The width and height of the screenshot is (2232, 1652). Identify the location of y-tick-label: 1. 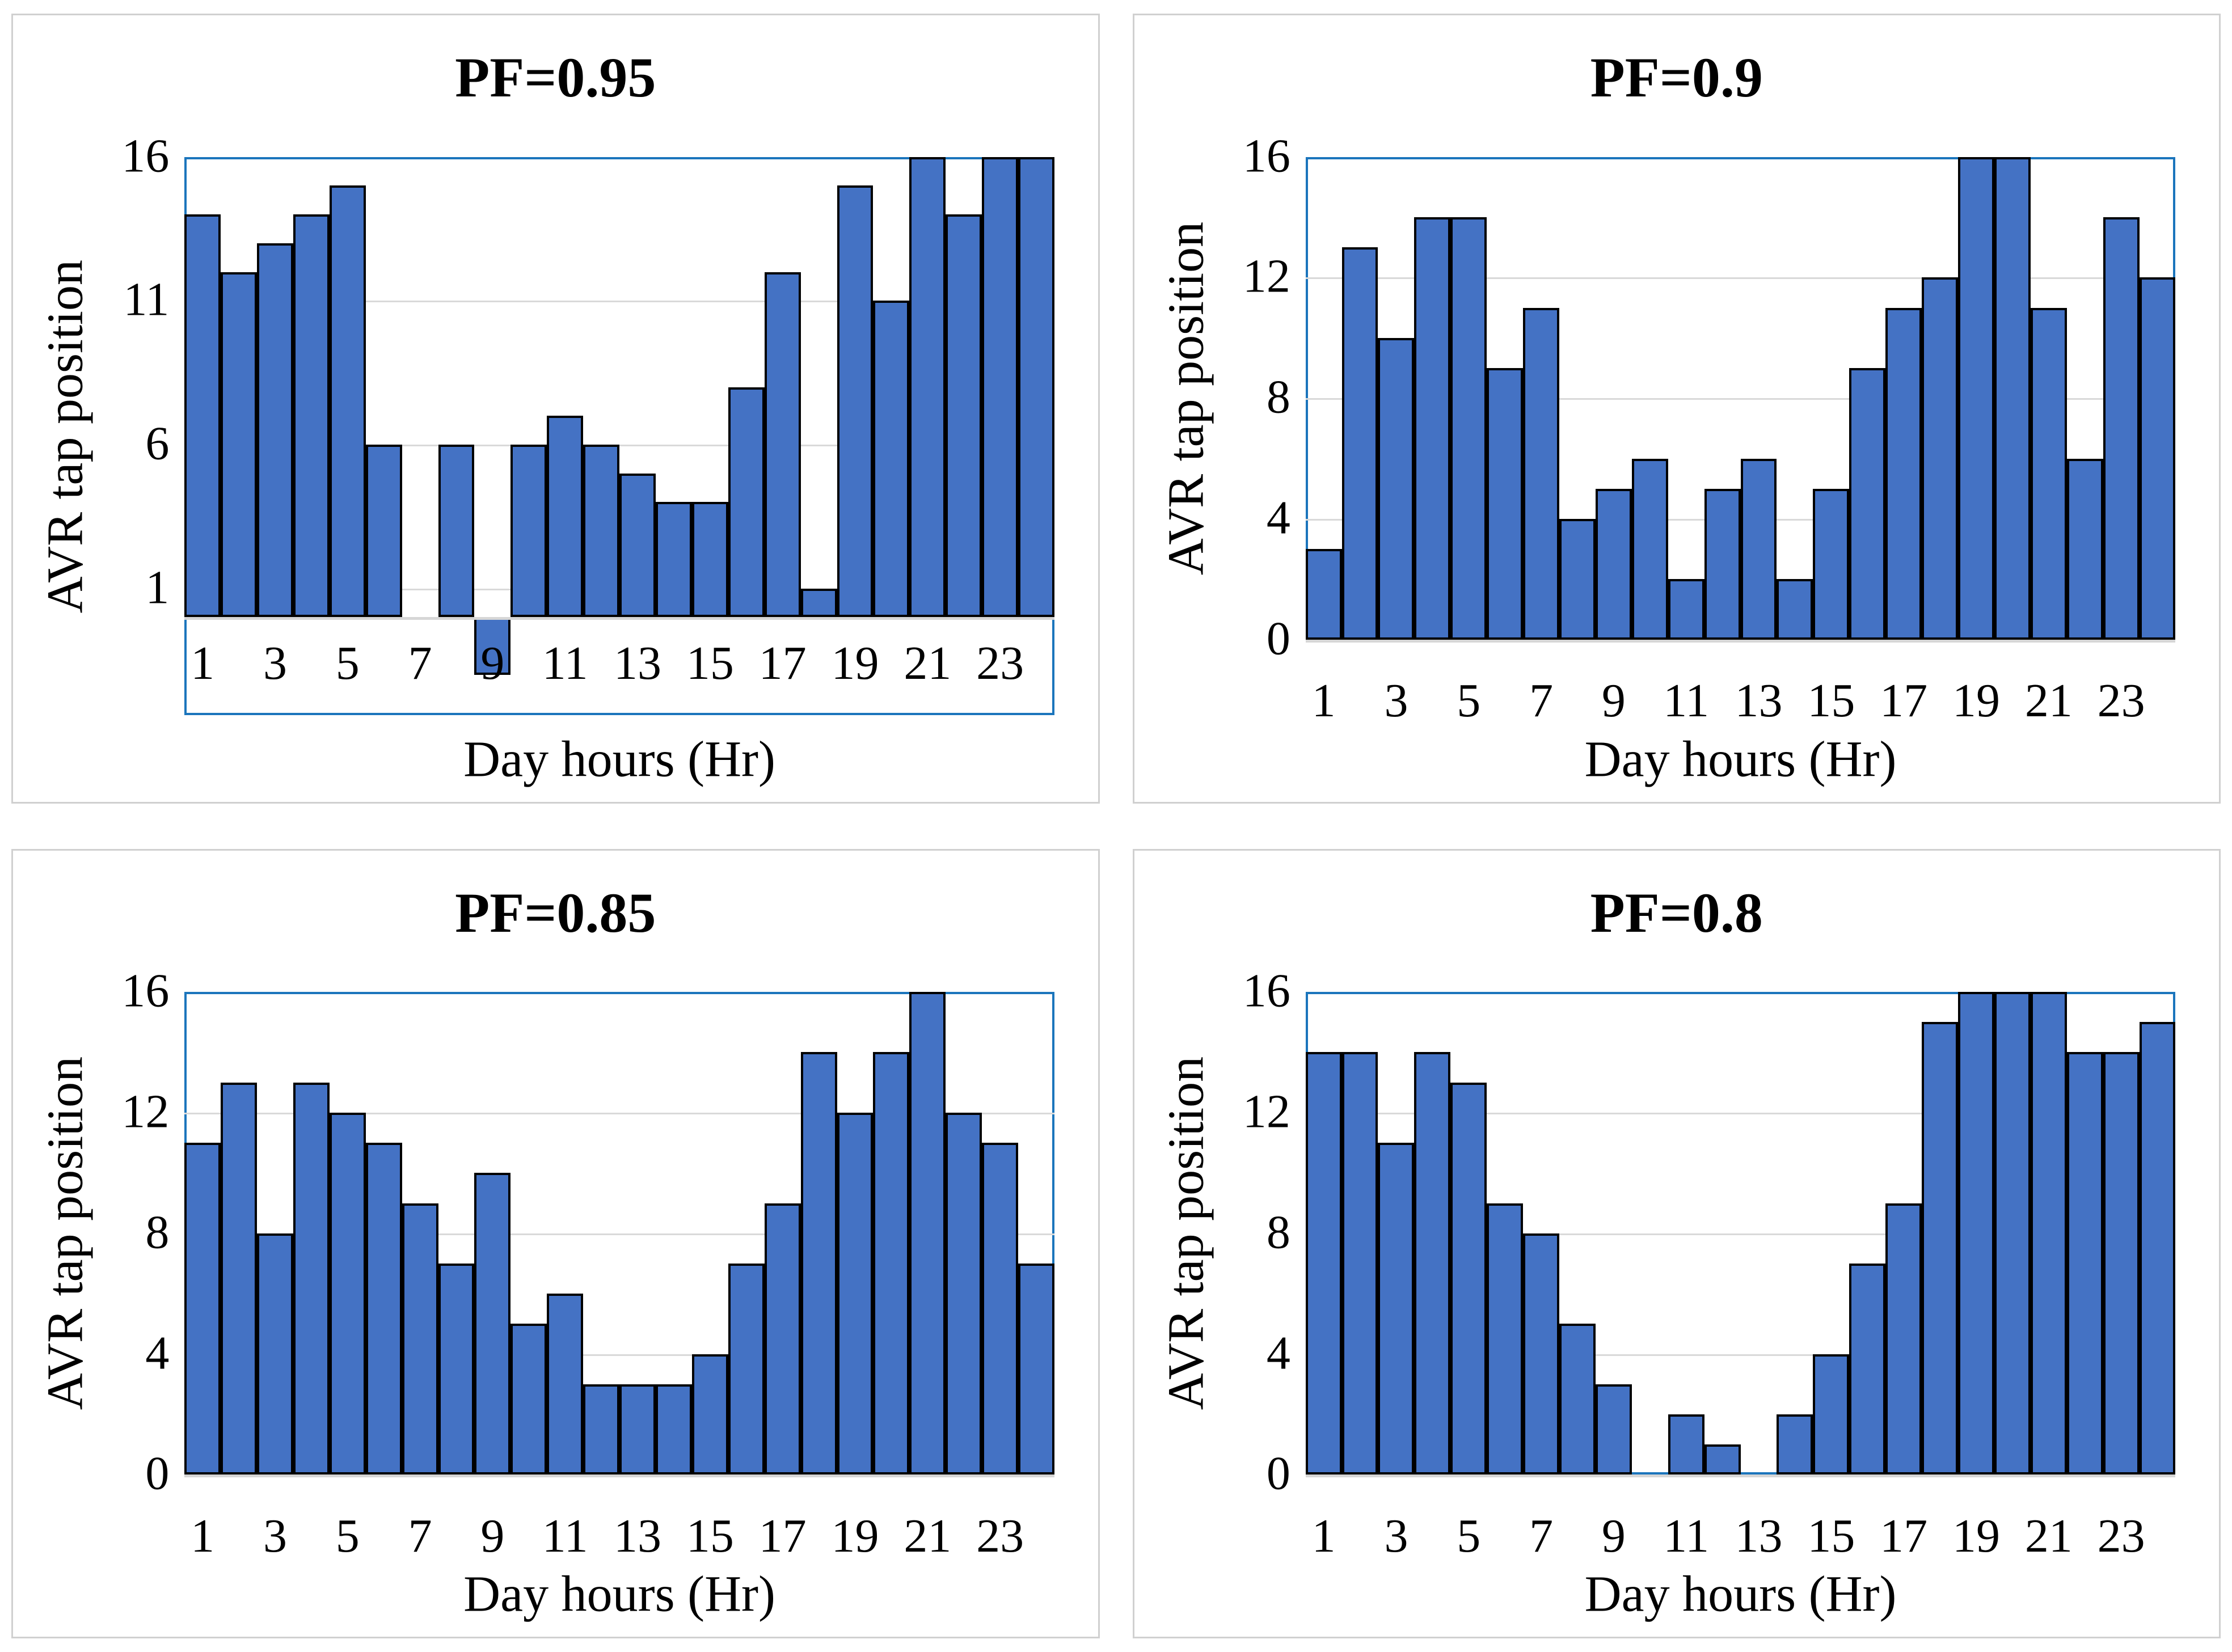
(158, 587).